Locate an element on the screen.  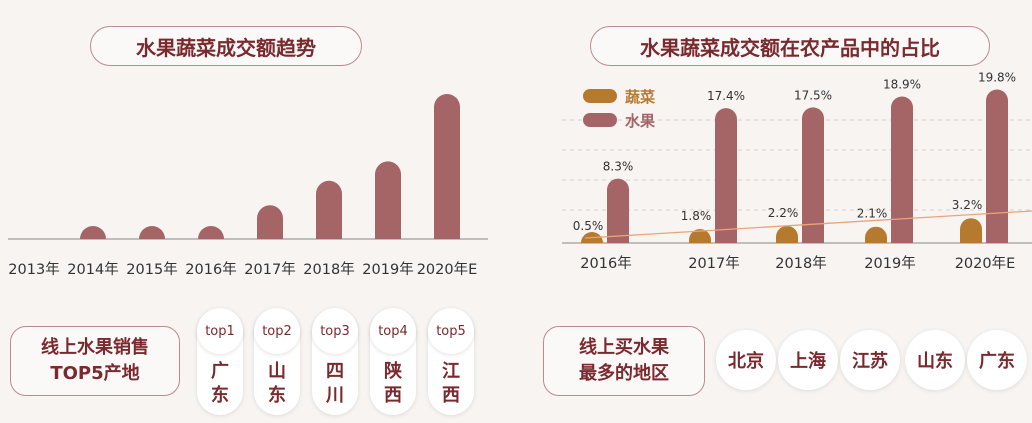
left-chart-x-tick: 2020年E is located at coordinates (447, 269).